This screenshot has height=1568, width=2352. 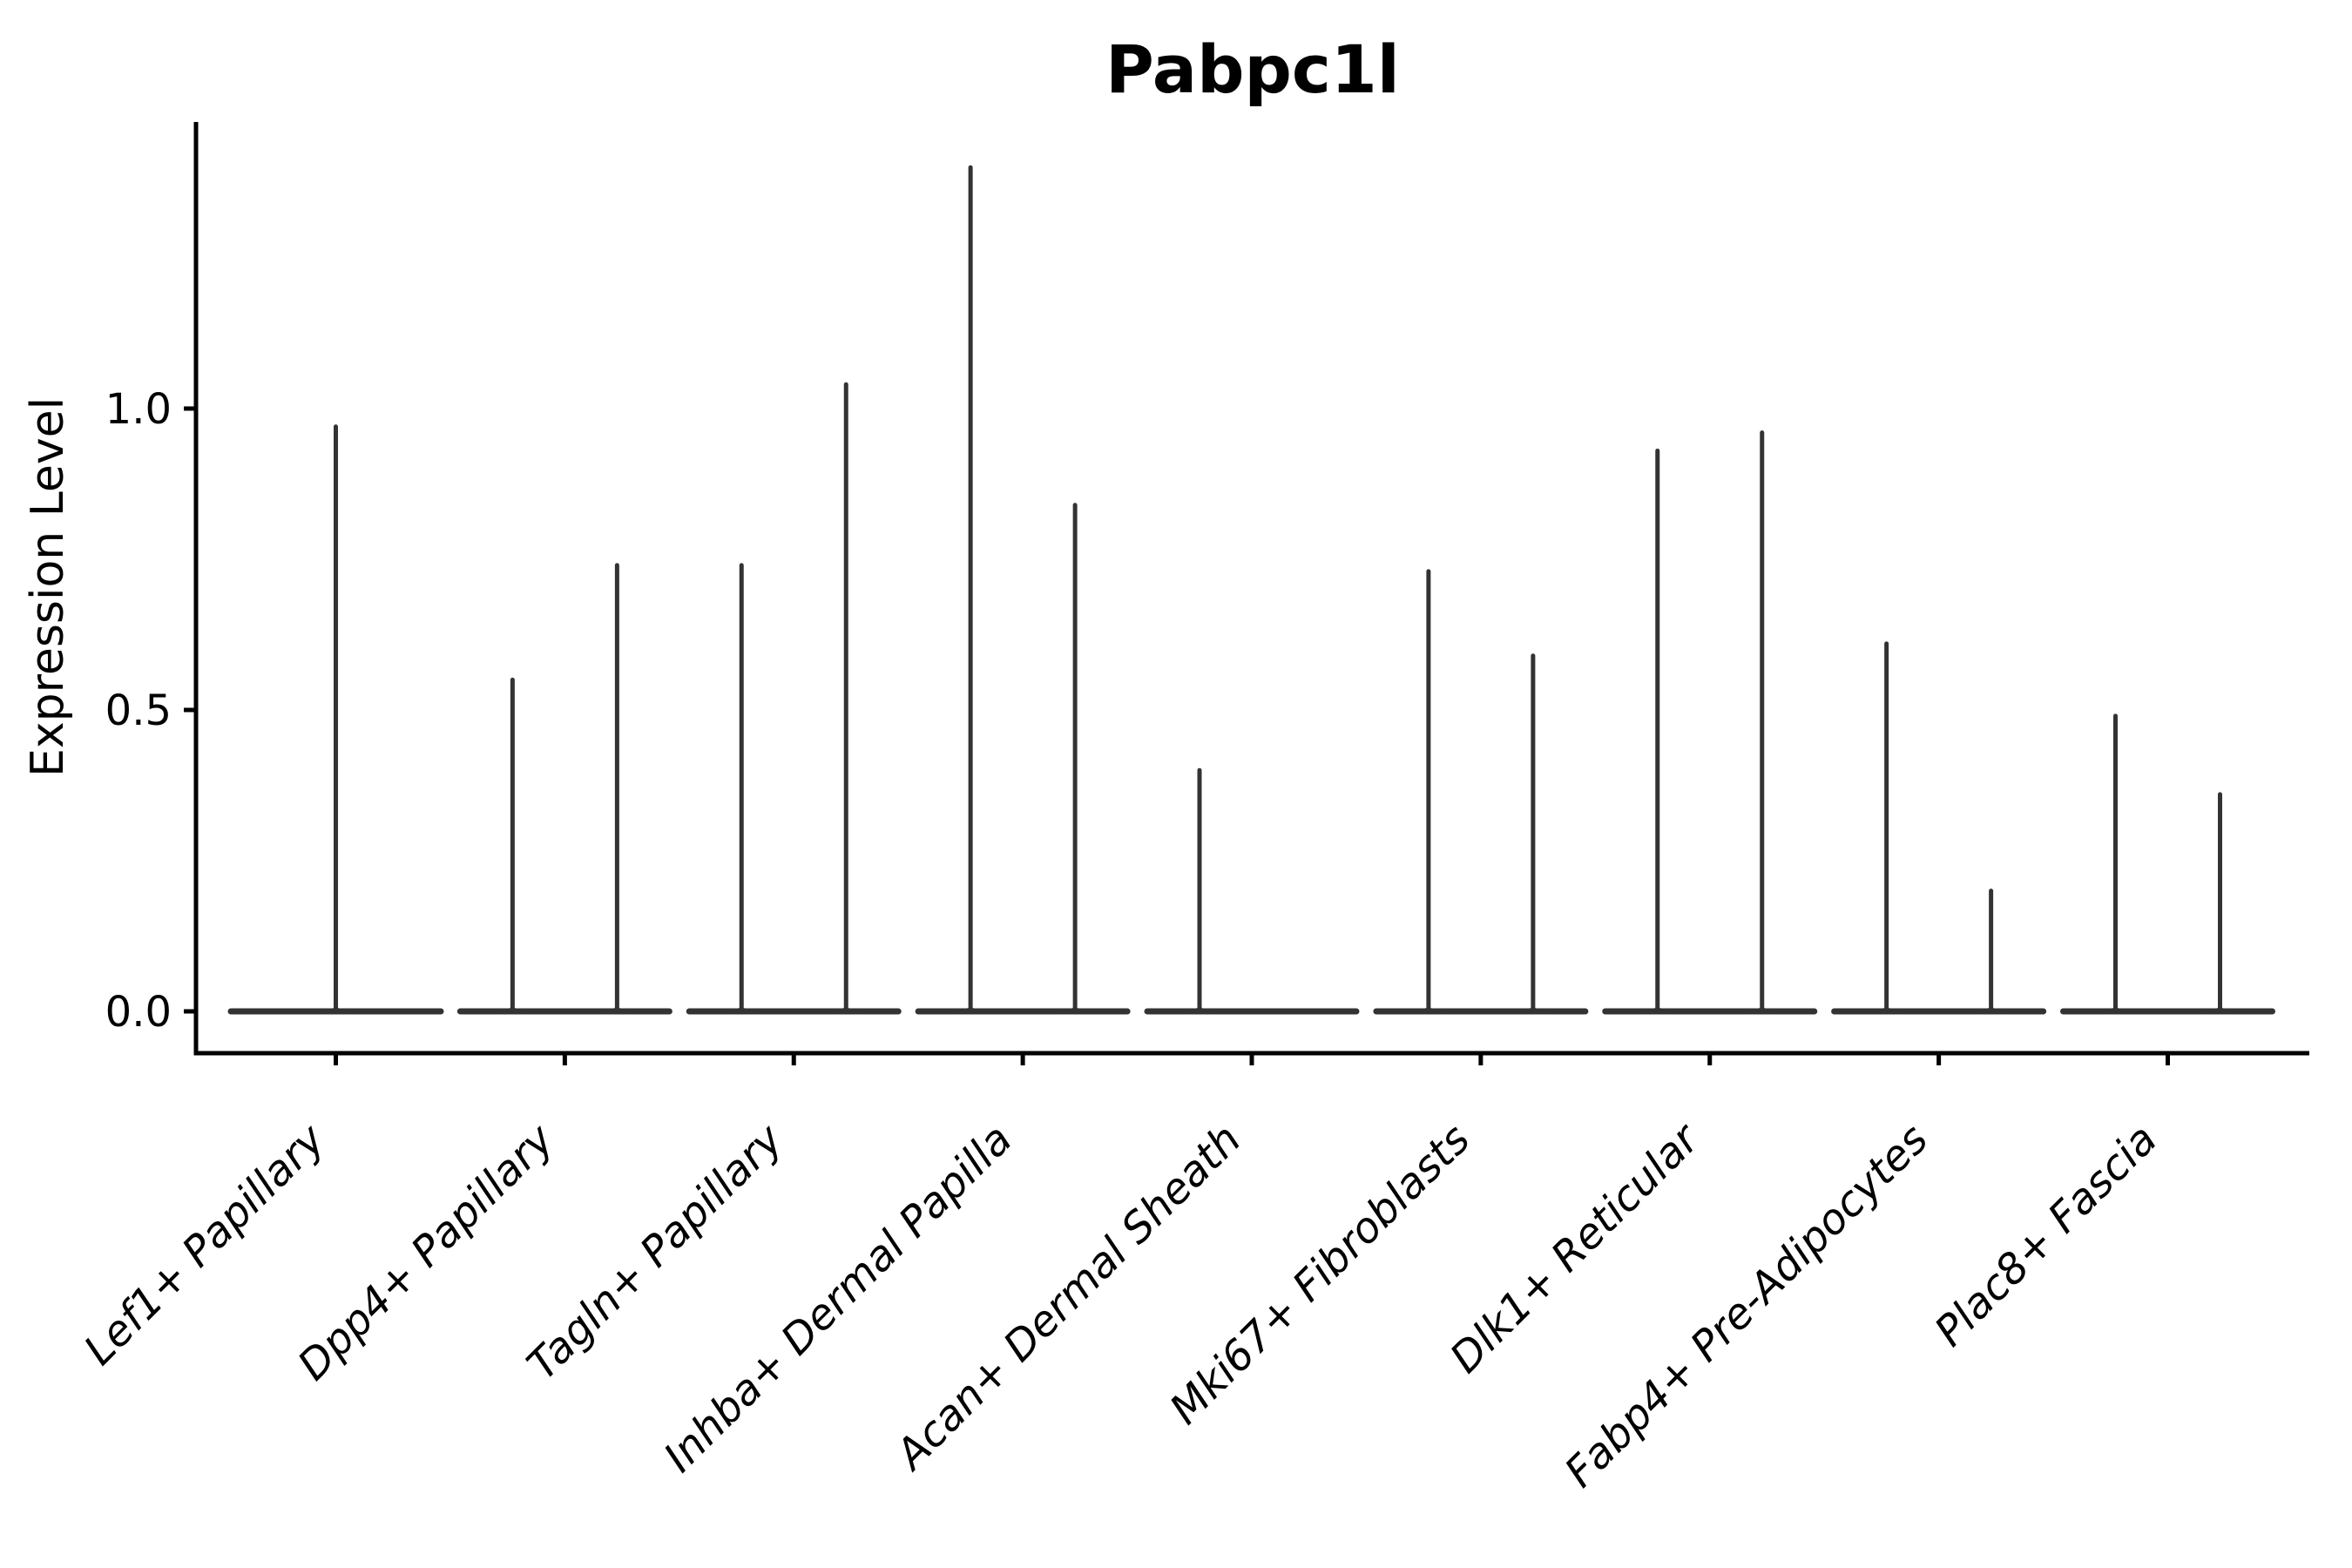 What do you see at coordinates (138, 1013) in the screenshot?
I see `y-tick-label: 0.0` at bounding box center [138, 1013].